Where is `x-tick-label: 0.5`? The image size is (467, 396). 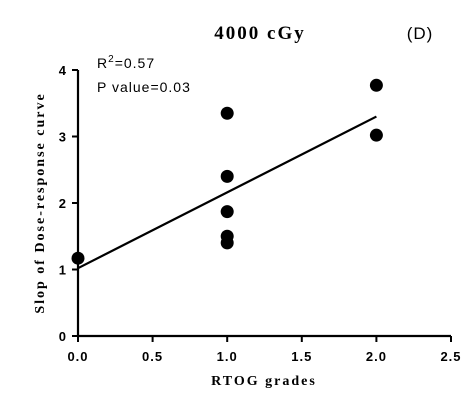
x-tick-label: 0.5 is located at coordinates (152, 356).